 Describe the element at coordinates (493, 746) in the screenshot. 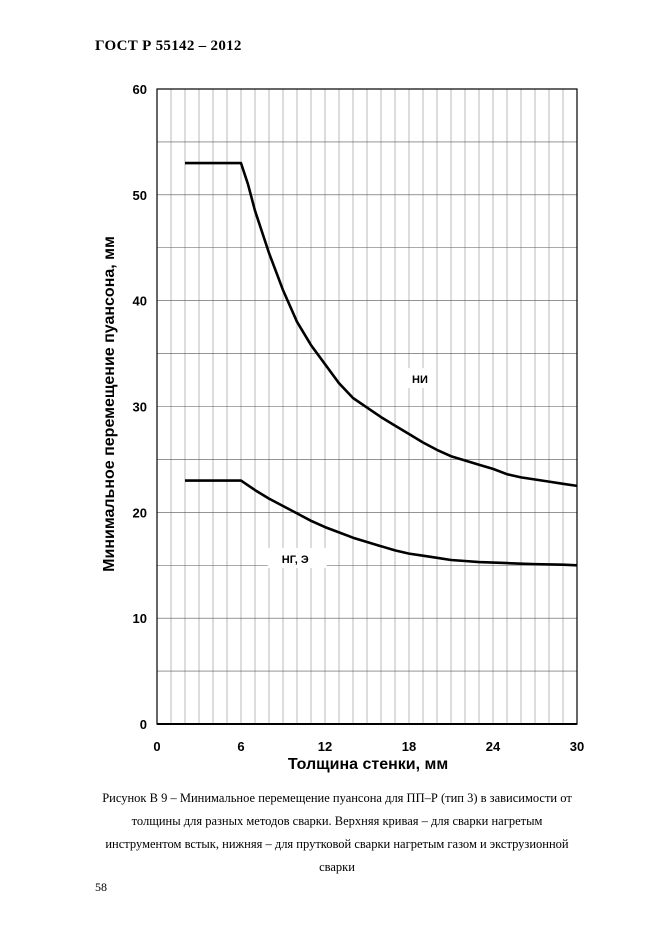

I see `x-tick-label: 24` at that location.